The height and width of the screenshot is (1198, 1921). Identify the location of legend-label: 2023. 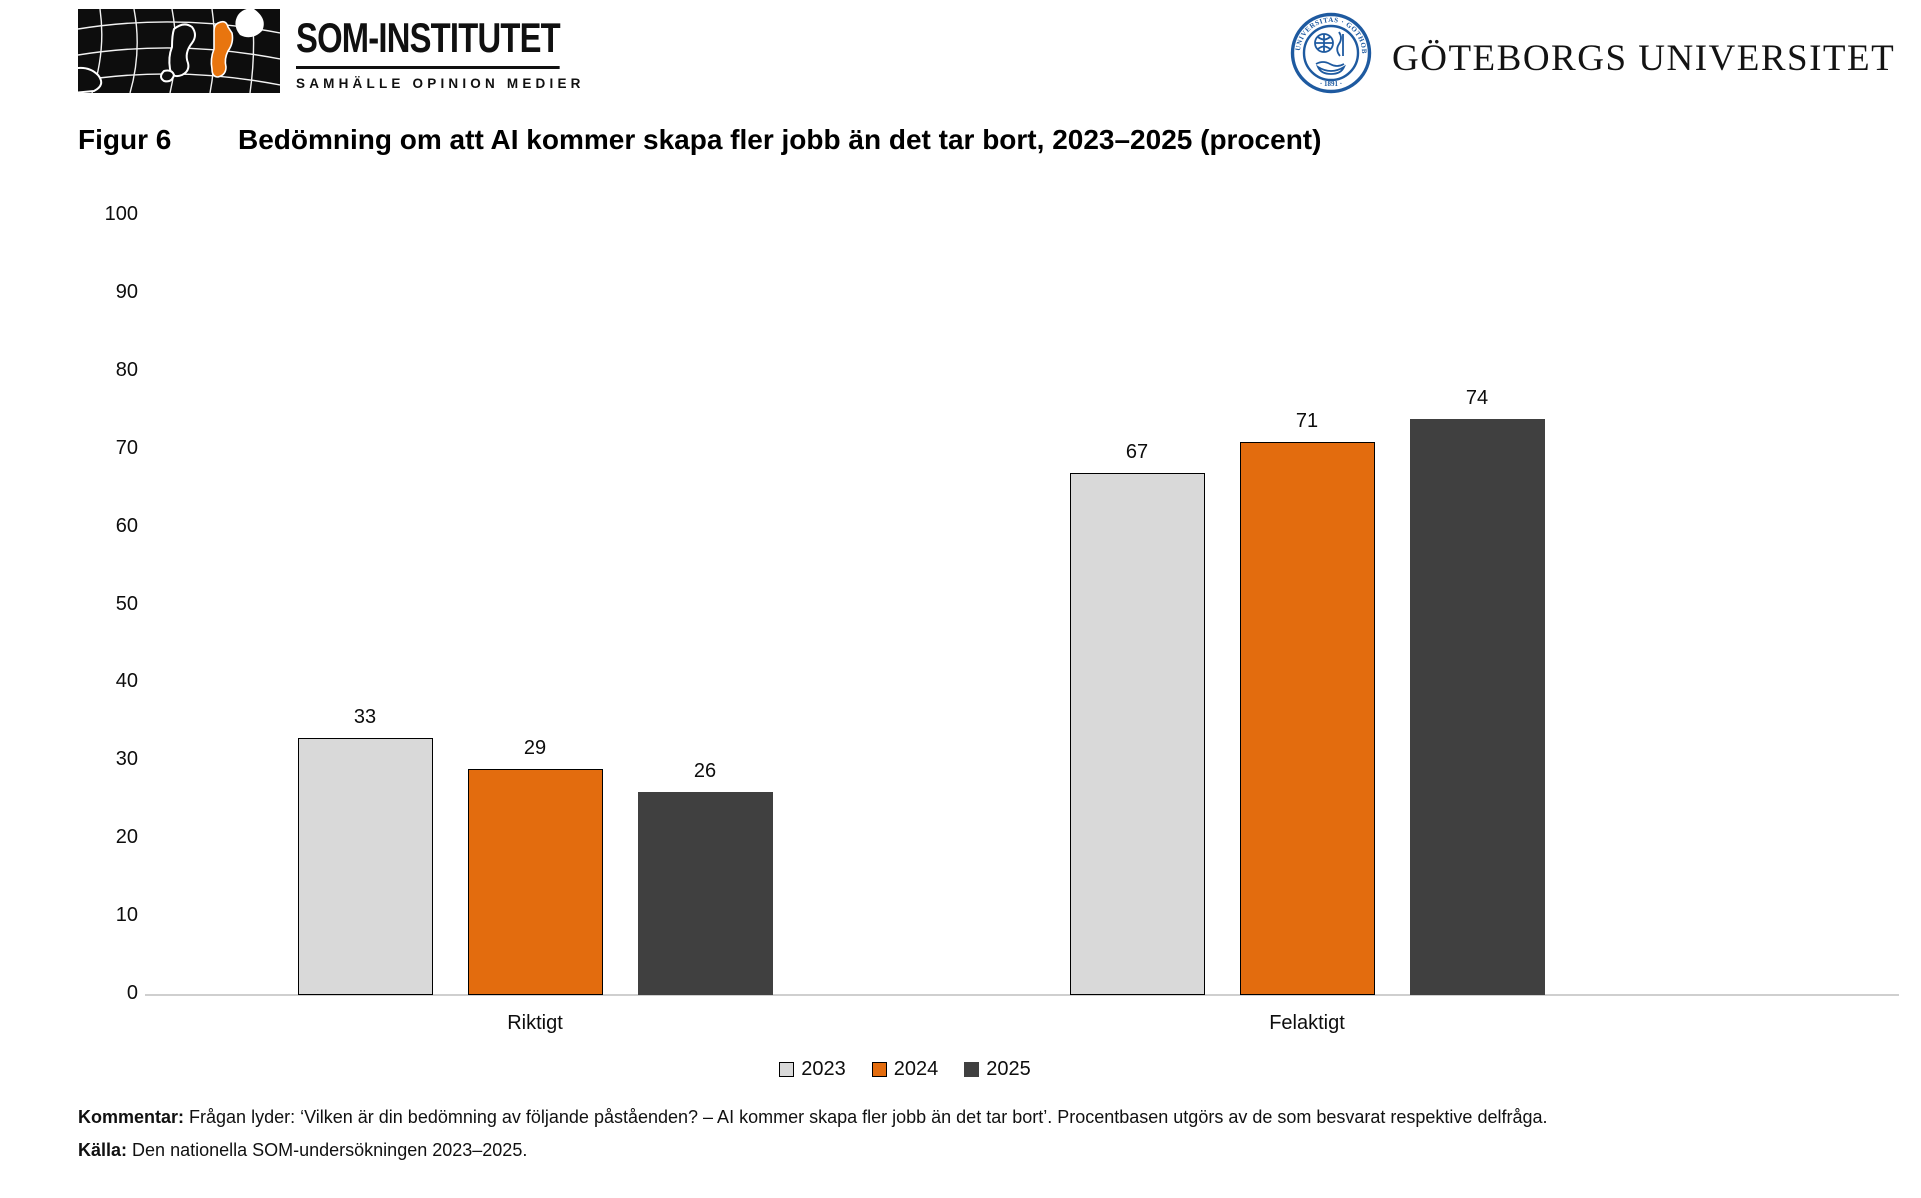
(823, 1069).